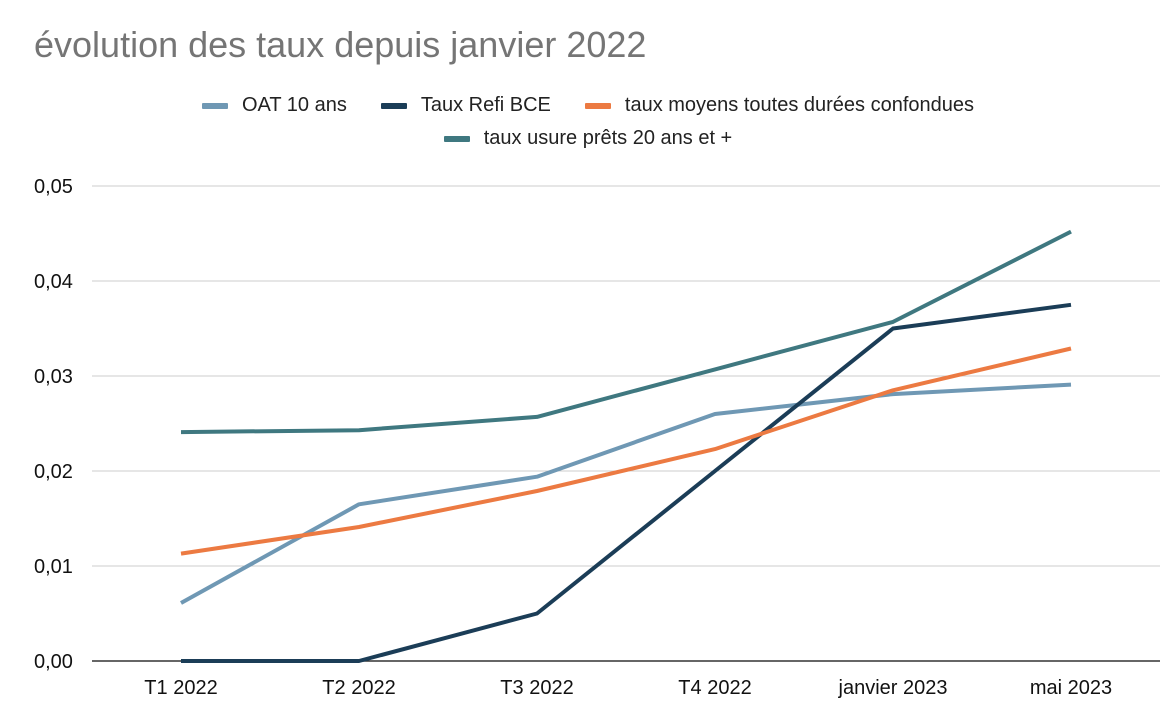 The image size is (1176, 714). I want to click on y-tick-label: 0,05, so click(53, 187).